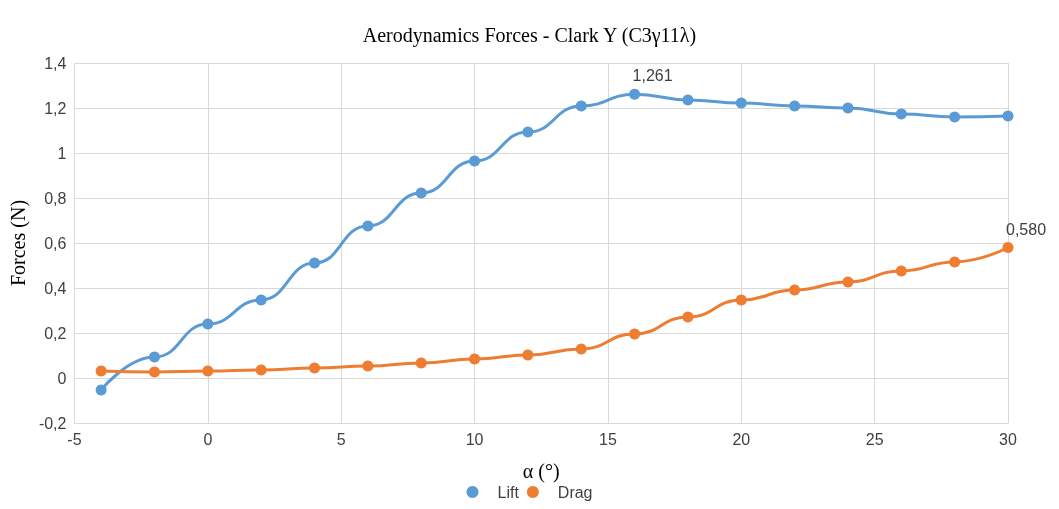 The width and height of the screenshot is (1059, 509). I want to click on y-tick-label: 0,8, so click(55, 198).